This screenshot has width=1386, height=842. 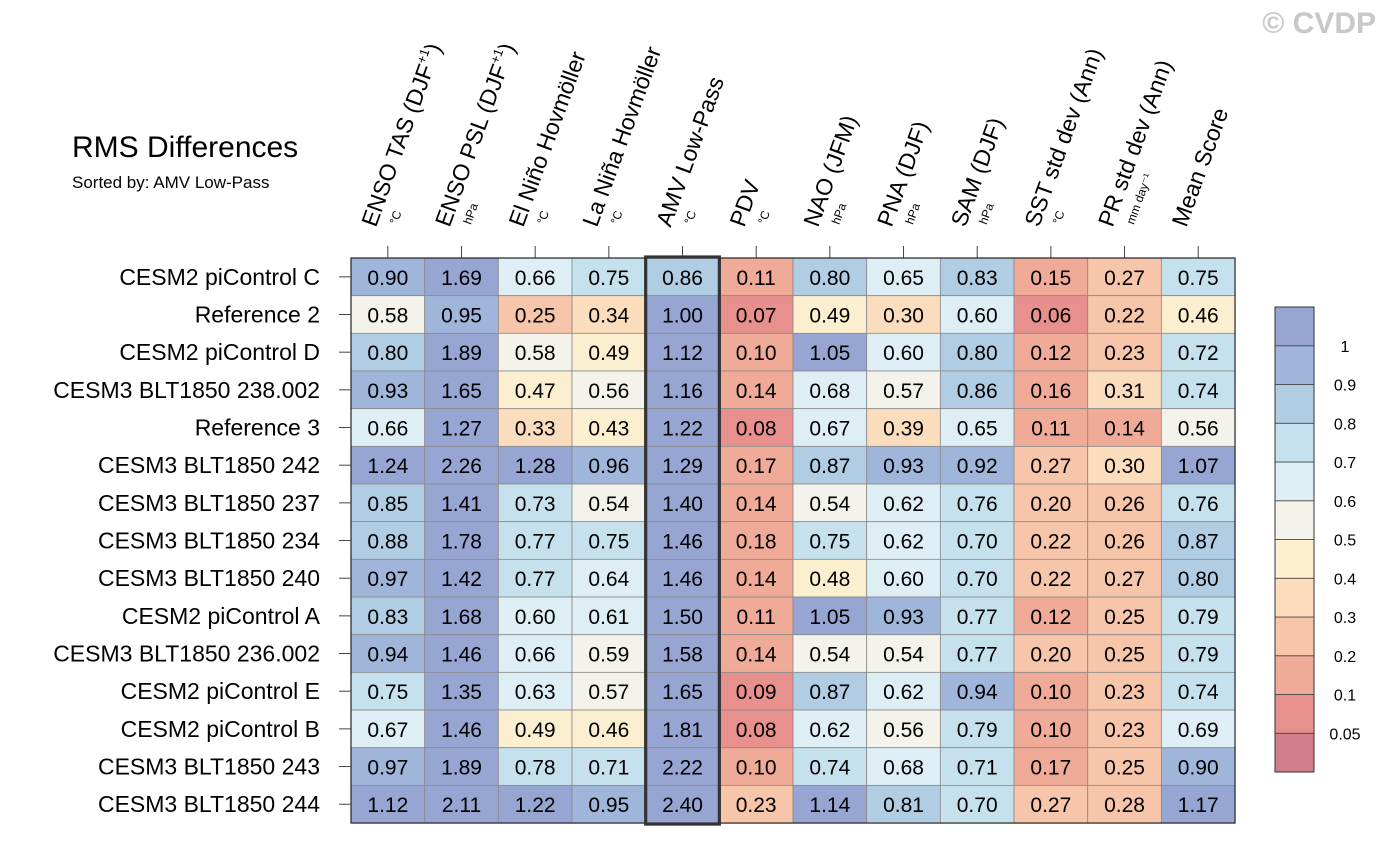 What do you see at coordinates (1124, 805) in the screenshot?
I see `cell-value: 0.28` at bounding box center [1124, 805].